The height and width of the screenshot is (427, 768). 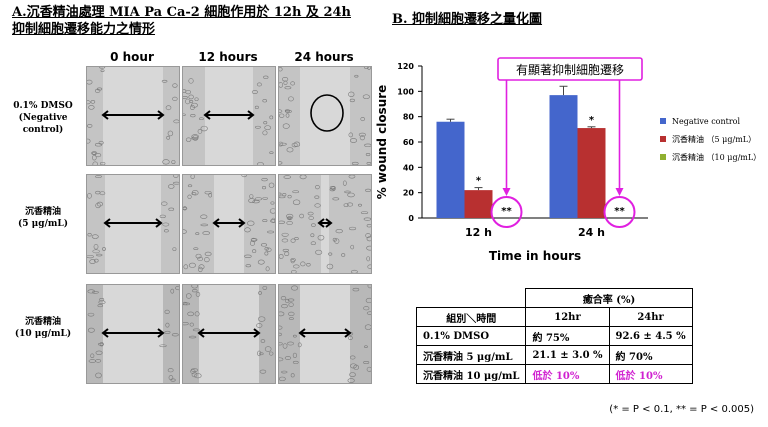 I want to click on y-tick-label: 100, so click(x=405, y=91).